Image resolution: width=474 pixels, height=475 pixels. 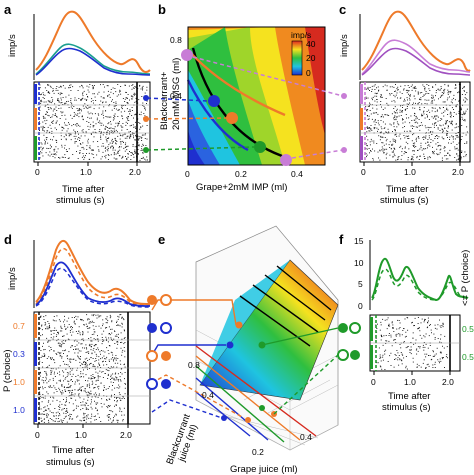 I want to click on a-teal-trace, so click(x=93, y=59).